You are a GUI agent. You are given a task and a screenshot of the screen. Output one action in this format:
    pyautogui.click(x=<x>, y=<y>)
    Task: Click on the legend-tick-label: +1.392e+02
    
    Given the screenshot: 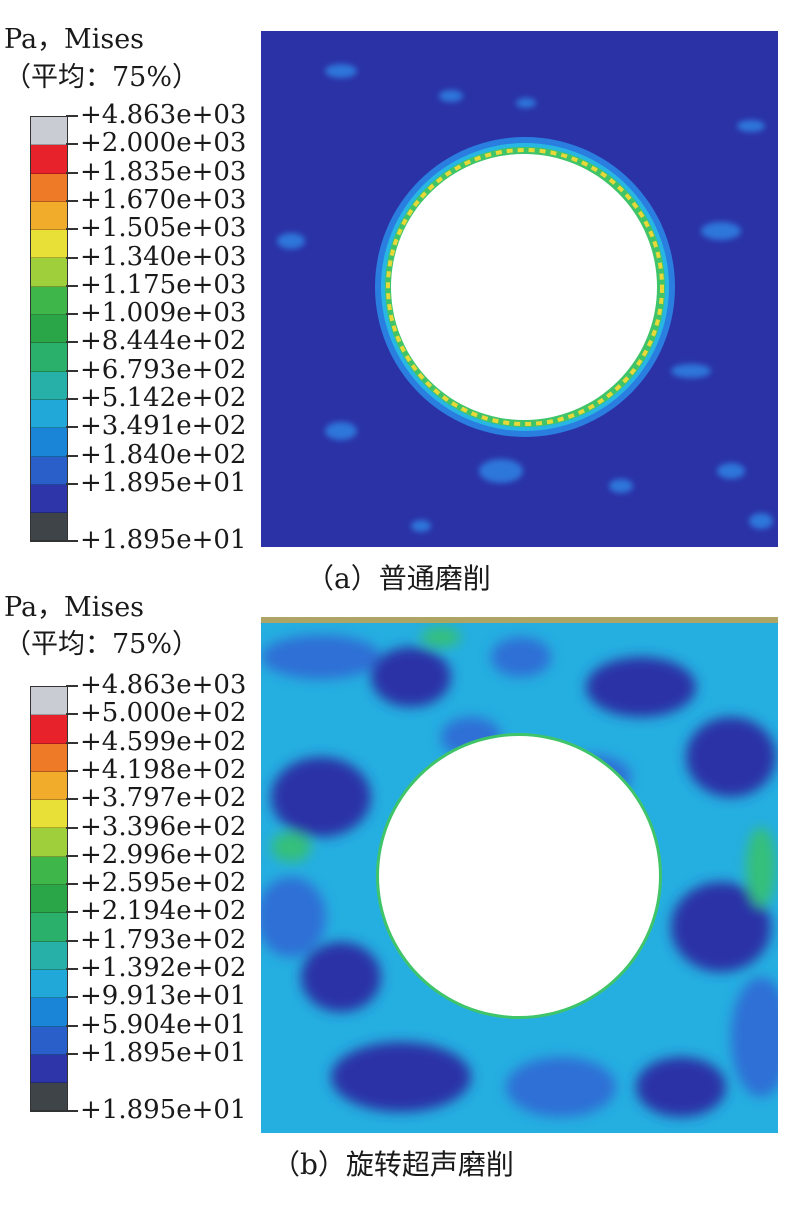 What is the action you would take?
    pyautogui.click(x=163, y=968)
    